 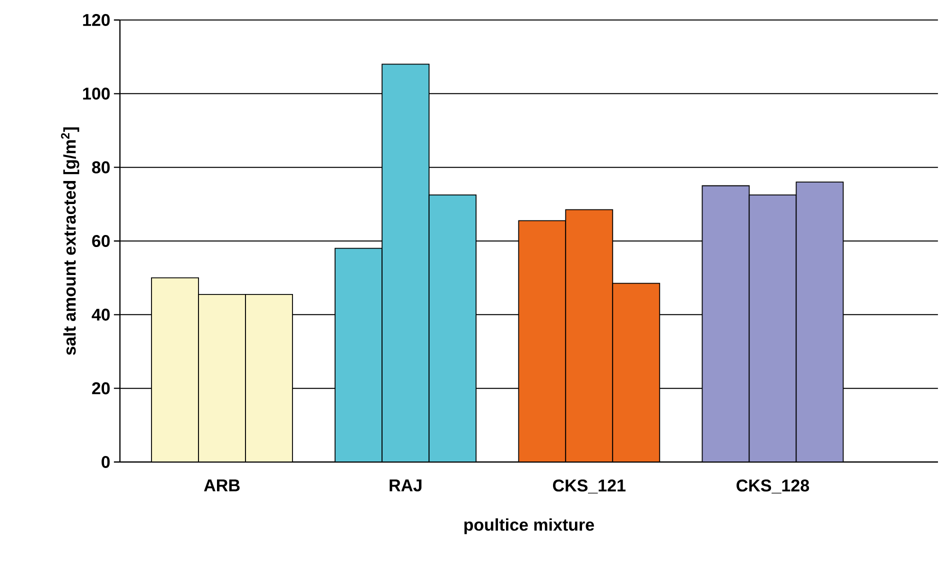 What do you see at coordinates (589, 487) in the screenshot?
I see `x-tick-label: CKS_121` at bounding box center [589, 487].